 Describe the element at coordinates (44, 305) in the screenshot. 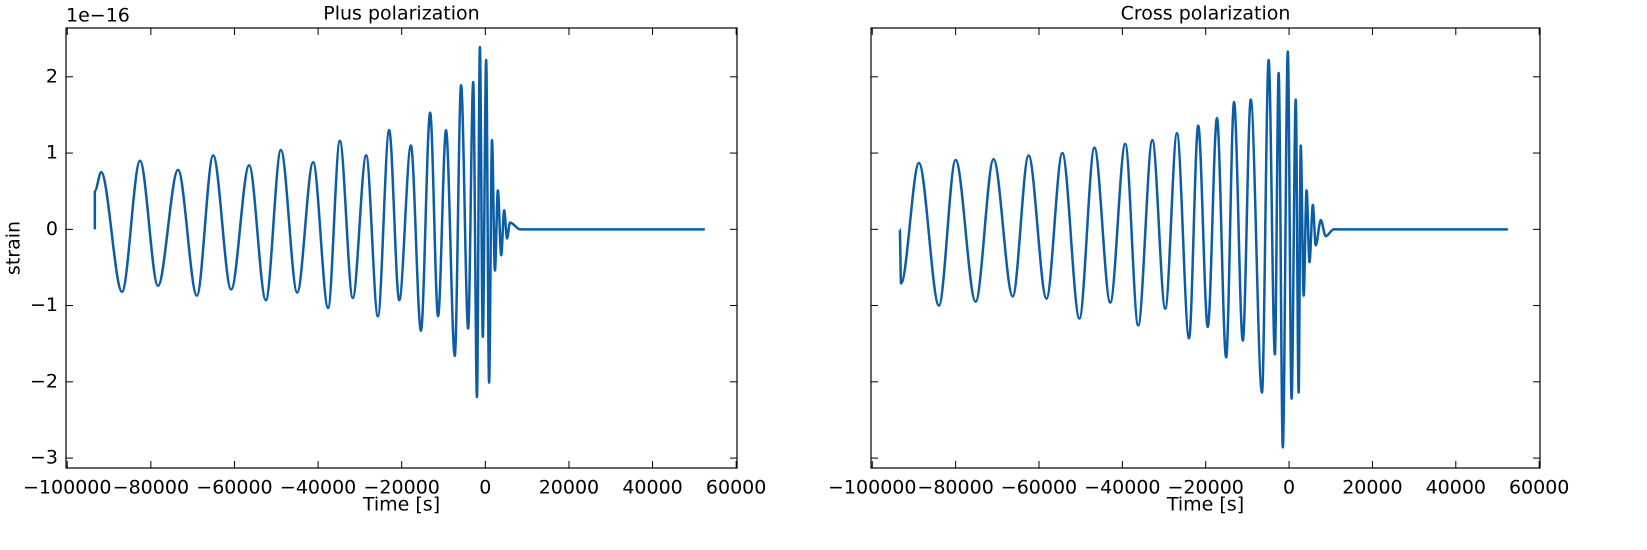

I see `y-tick-label: −1` at that location.